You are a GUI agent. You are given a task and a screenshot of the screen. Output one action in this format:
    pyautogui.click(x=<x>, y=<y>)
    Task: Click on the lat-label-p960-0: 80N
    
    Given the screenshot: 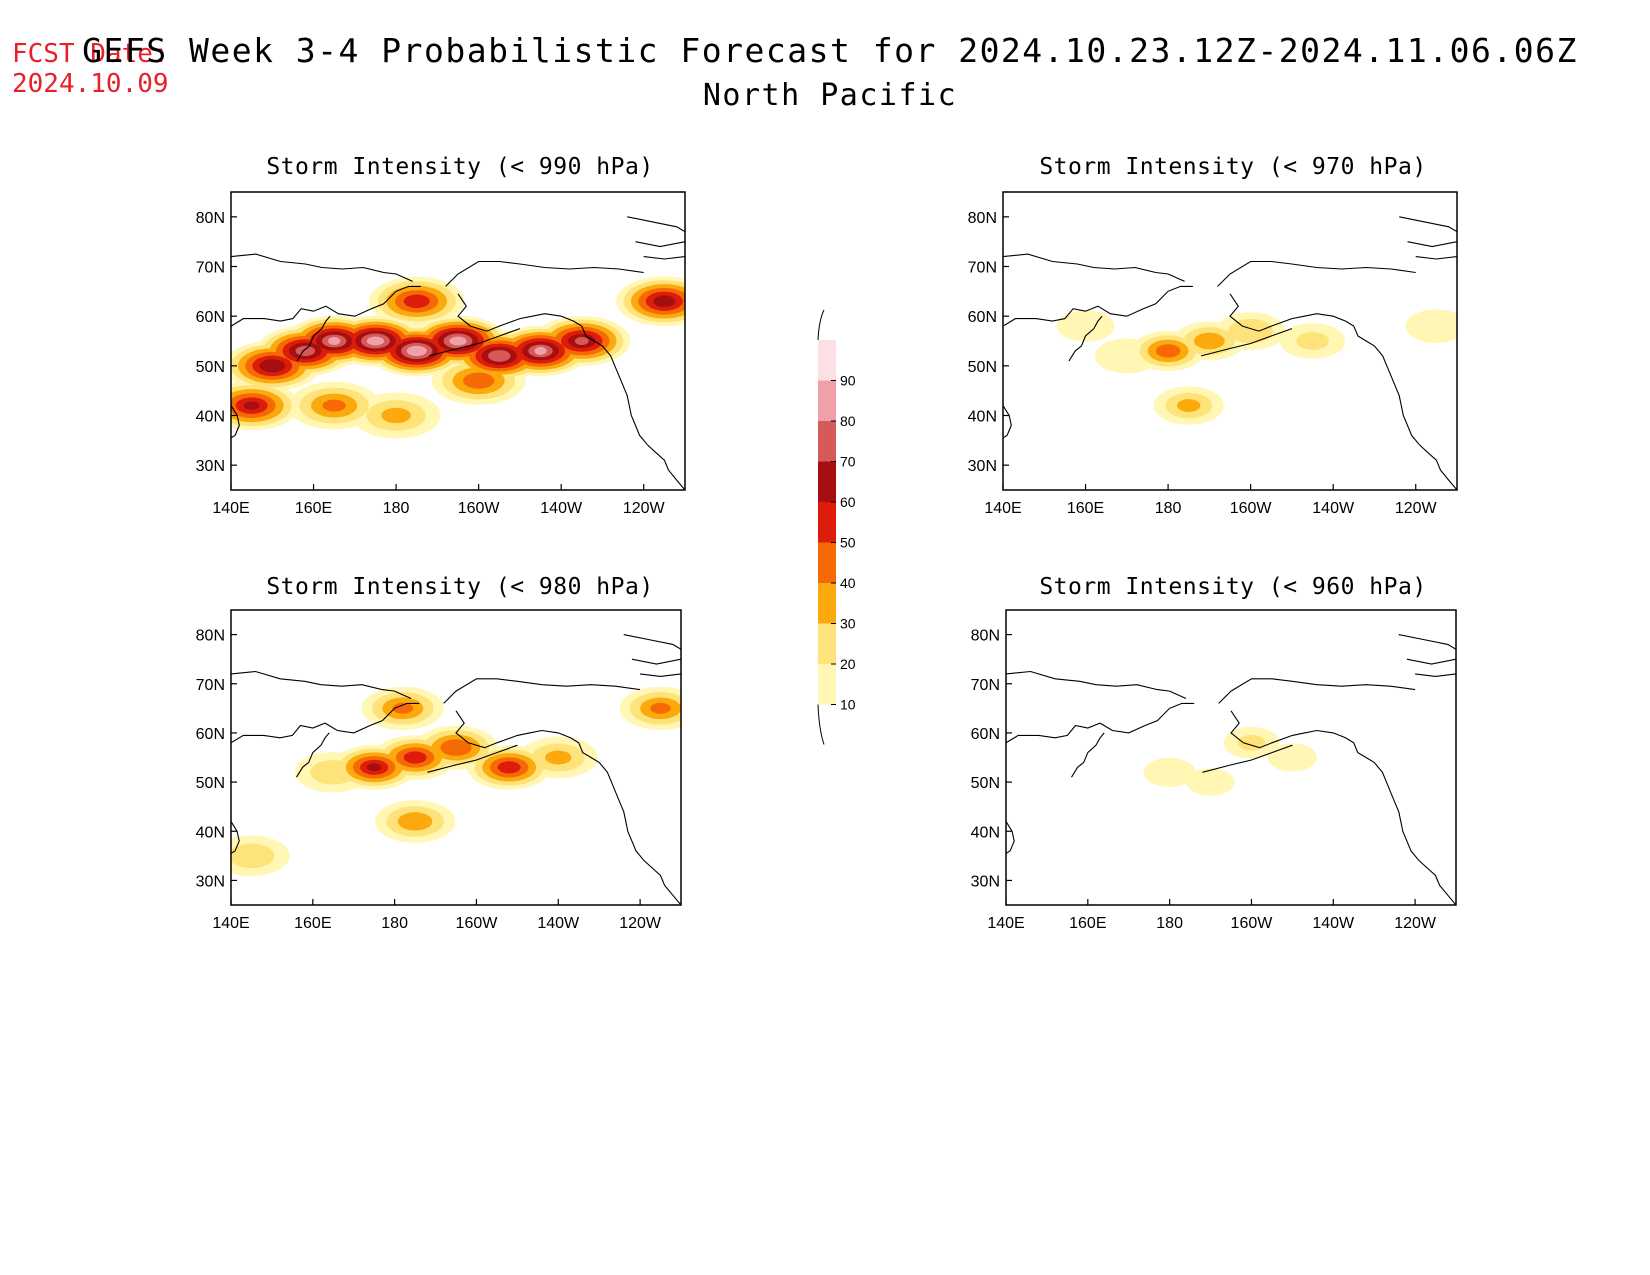 What is the action you would take?
    pyautogui.click(x=985, y=636)
    